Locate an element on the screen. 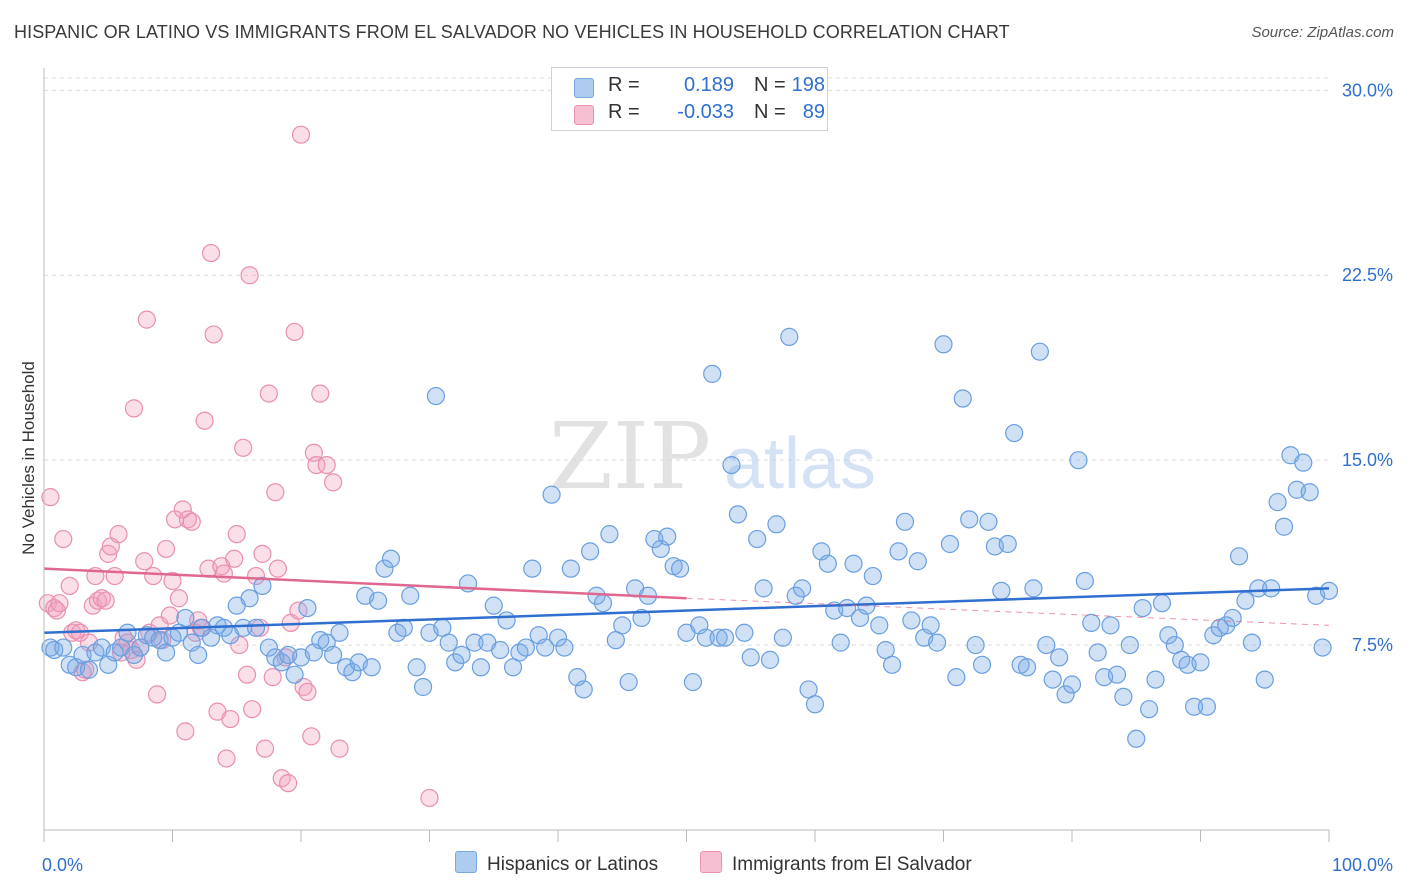  bottom-legend-label: Immigrants from El Salvador is located at coordinates (852, 864).